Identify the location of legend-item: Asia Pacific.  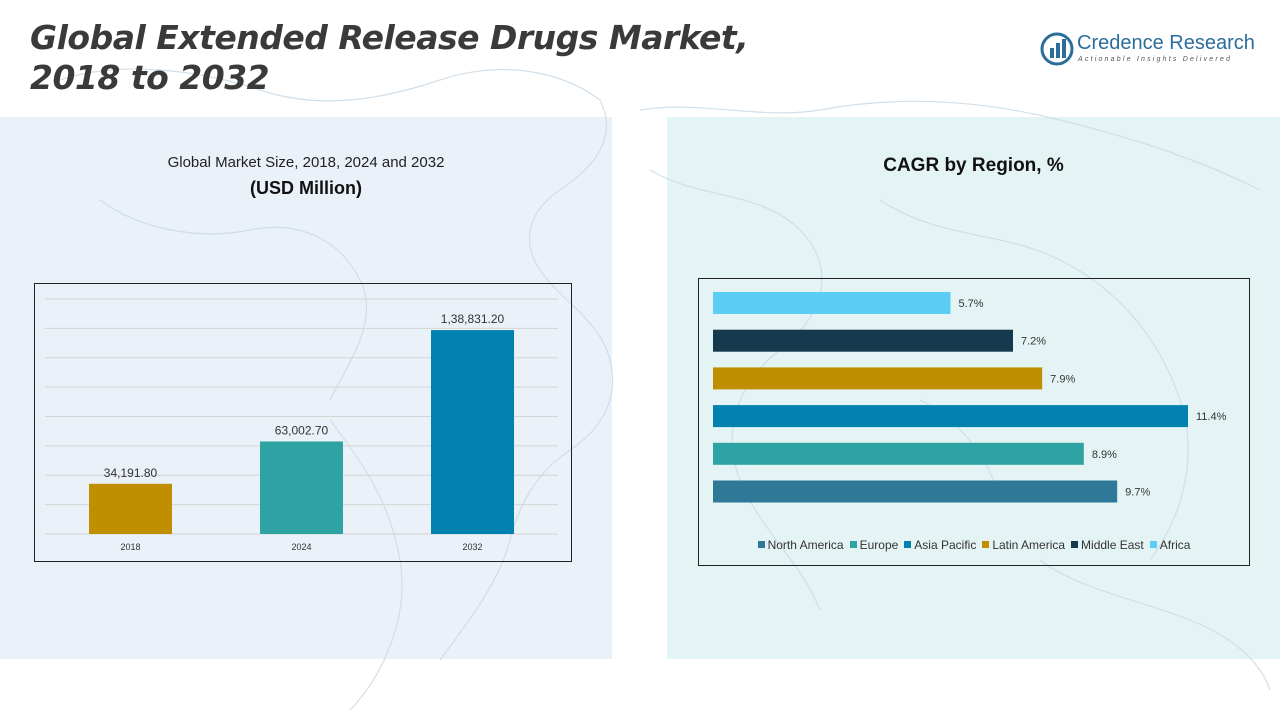
(940, 545).